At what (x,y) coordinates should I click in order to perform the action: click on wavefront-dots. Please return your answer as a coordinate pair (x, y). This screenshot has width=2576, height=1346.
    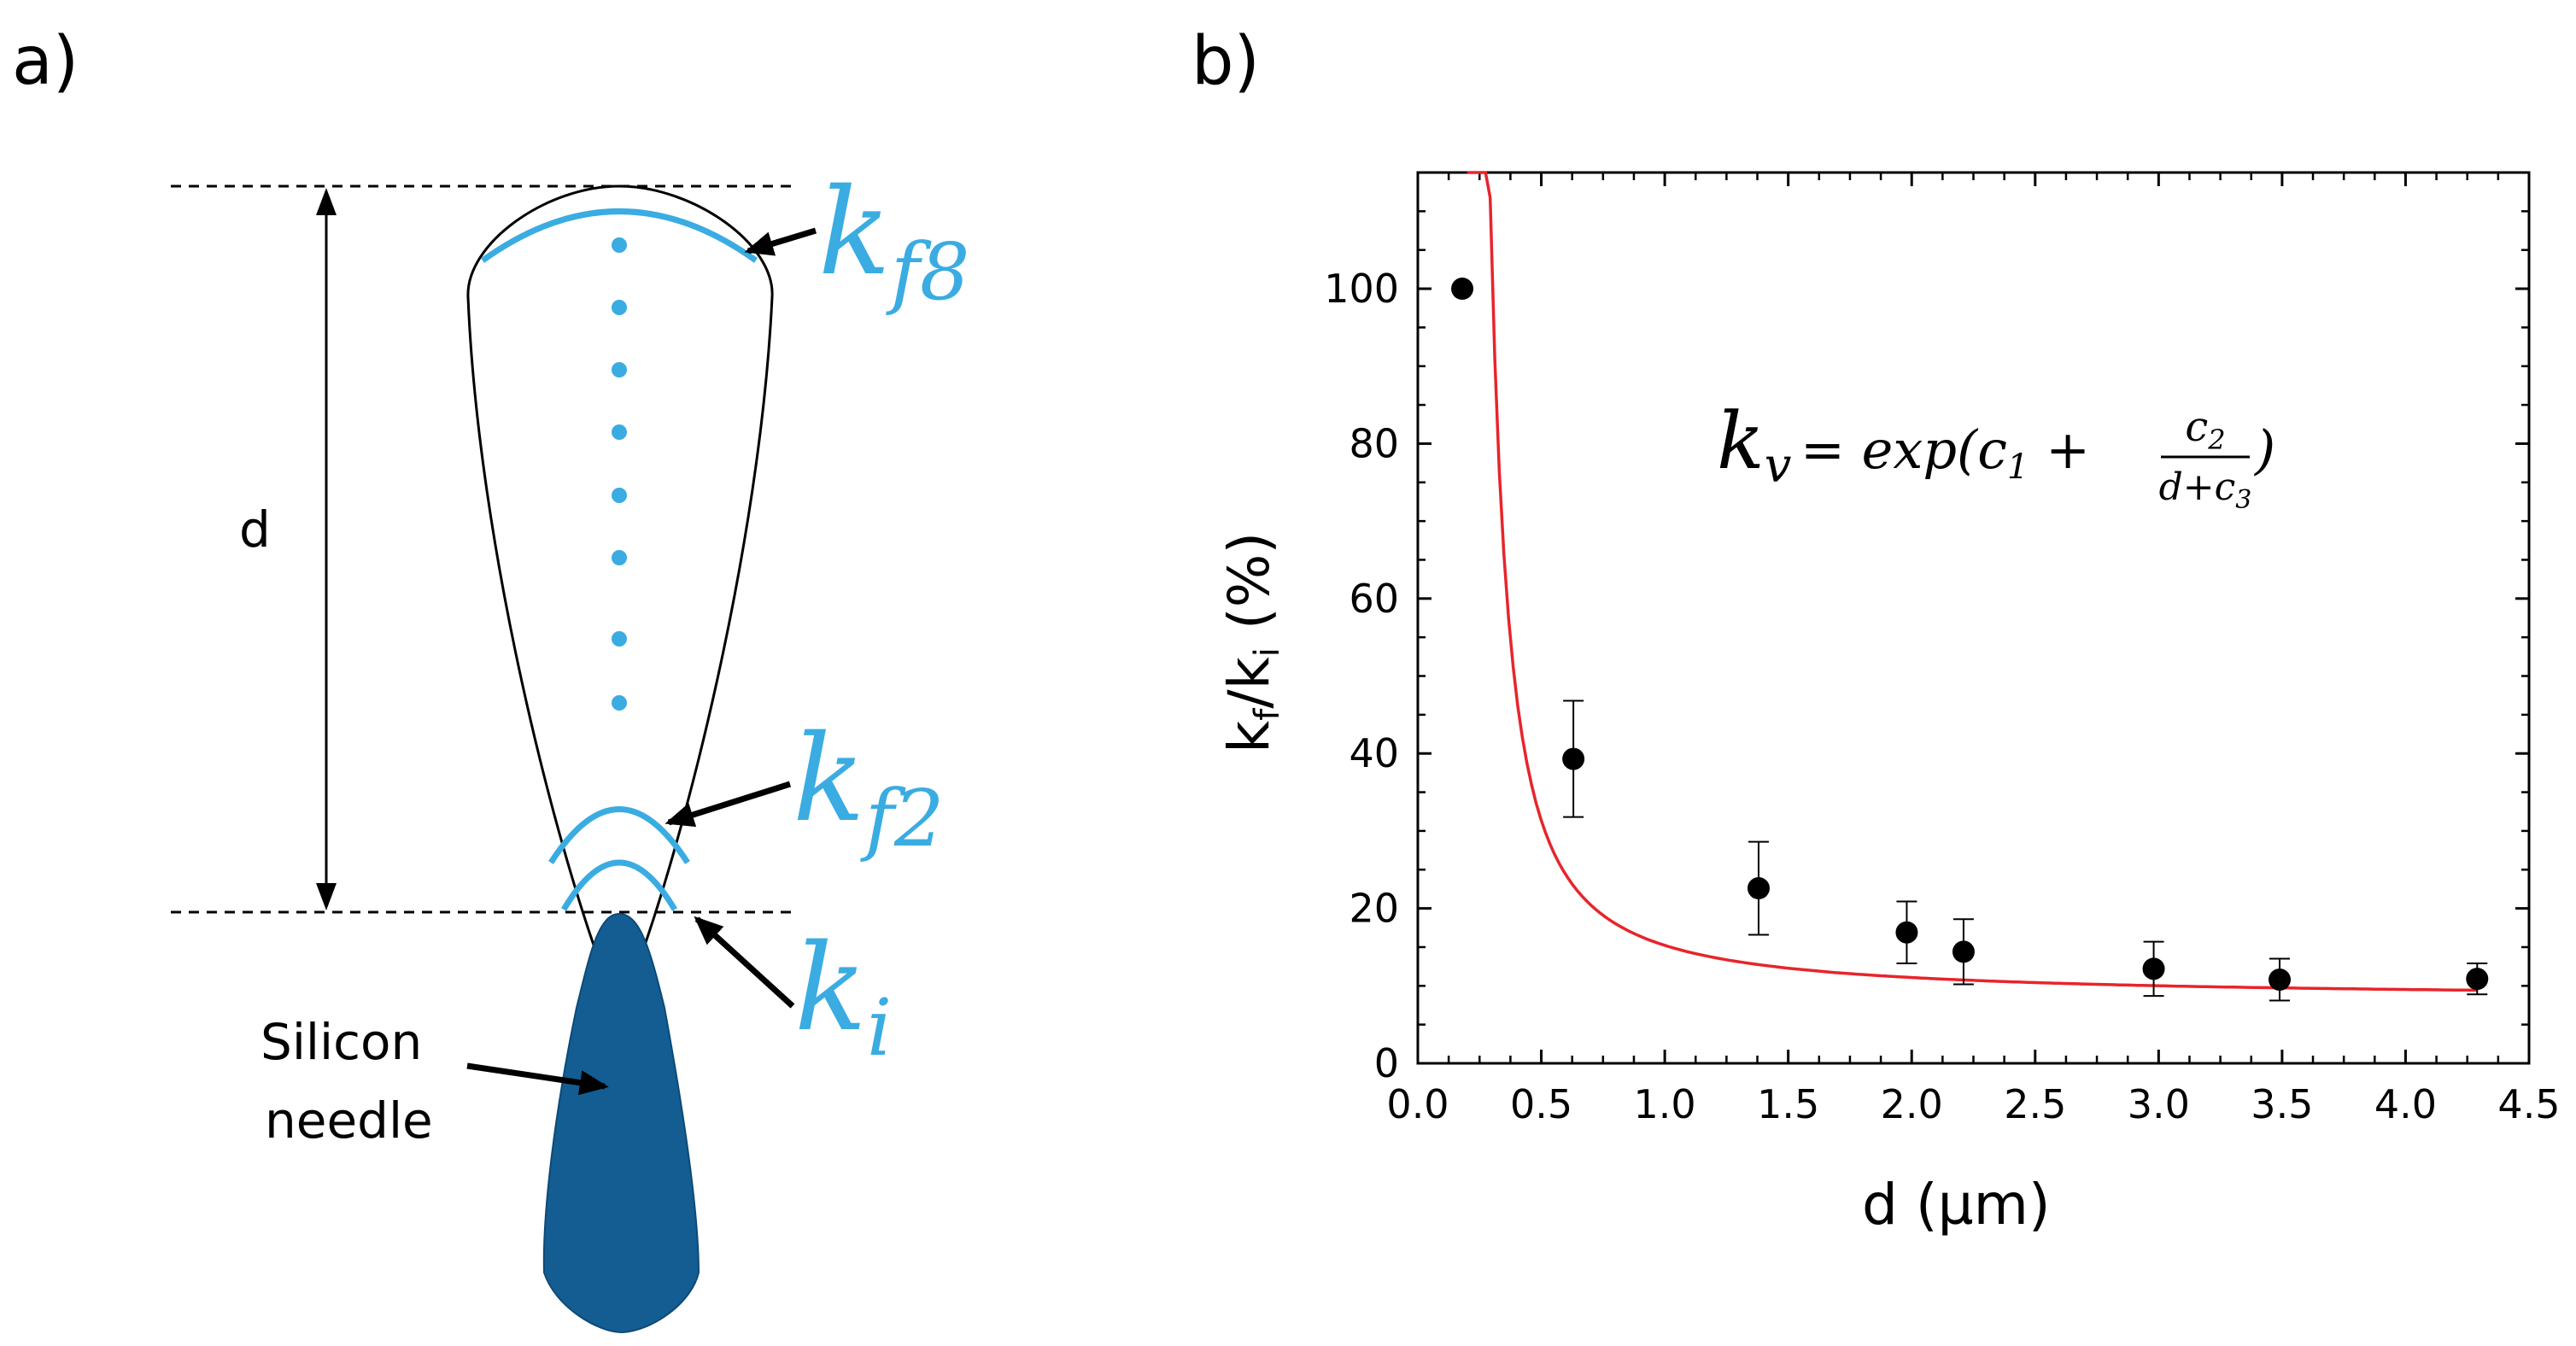
    Looking at the image, I should click on (619, 474).